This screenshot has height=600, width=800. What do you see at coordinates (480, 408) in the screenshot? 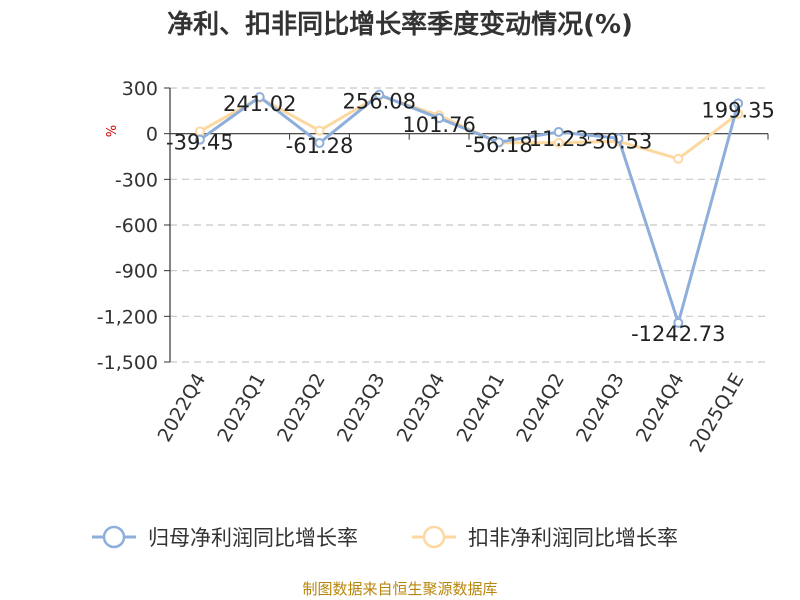
I see `x-tick-label: 2024Q1` at bounding box center [480, 408].